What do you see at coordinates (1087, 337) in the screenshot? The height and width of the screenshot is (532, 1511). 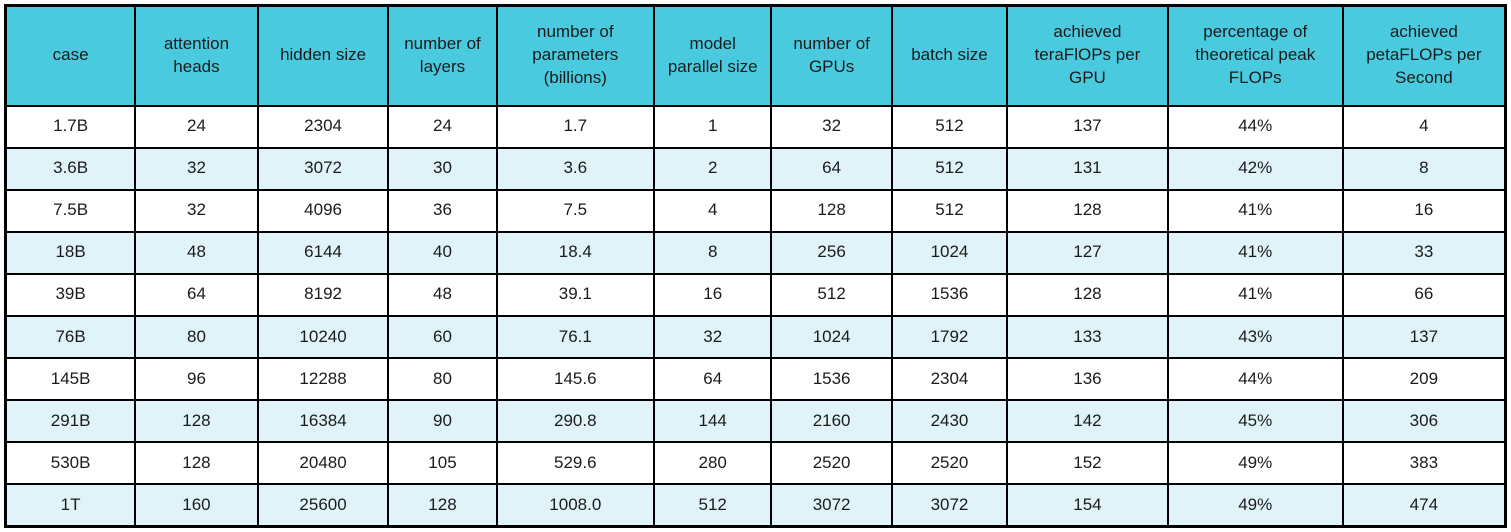 I see `table-cell: 133` at bounding box center [1087, 337].